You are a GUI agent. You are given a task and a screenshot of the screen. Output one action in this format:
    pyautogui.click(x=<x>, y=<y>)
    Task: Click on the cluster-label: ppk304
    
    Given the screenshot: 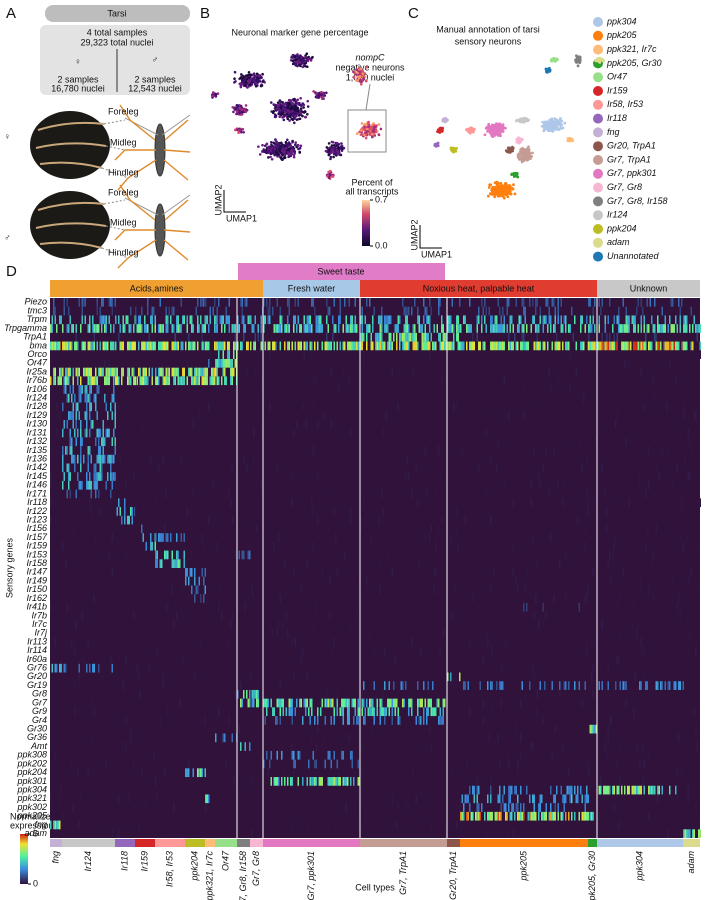 What is the action you would take?
    pyautogui.click(x=639, y=866)
    